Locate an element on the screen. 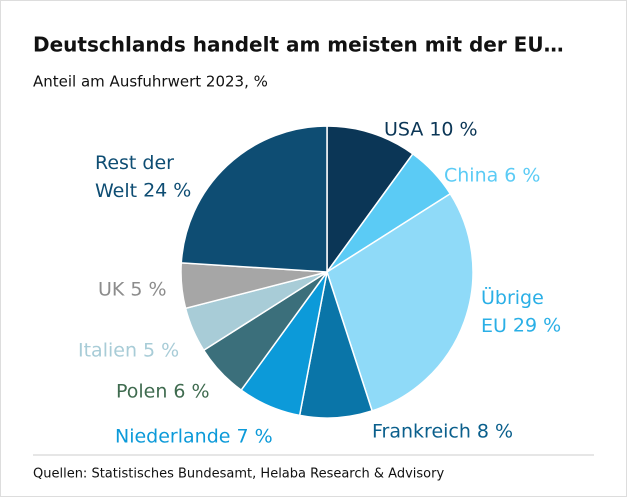 This screenshot has width=627, height=497. slice-label: Übrige EU is located at coordinates (512, 311).